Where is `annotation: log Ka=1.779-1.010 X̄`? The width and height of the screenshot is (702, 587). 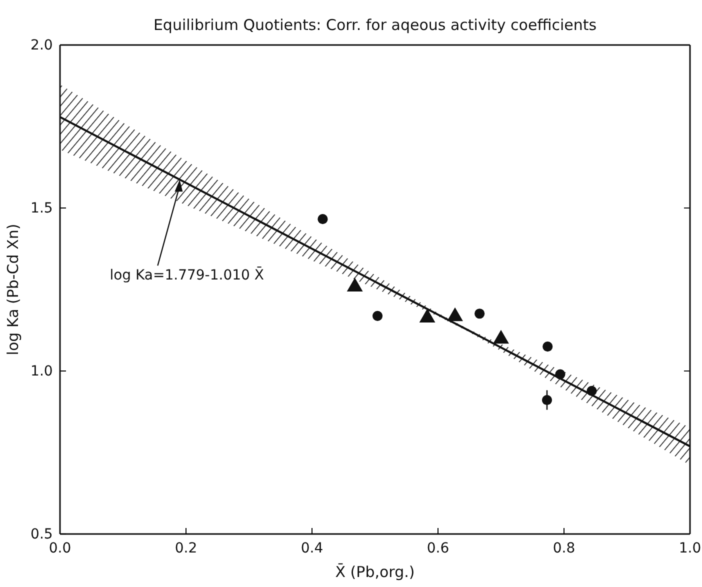 annotation: log Ka=1.779-1.010 X̄ is located at coordinates (187, 275).